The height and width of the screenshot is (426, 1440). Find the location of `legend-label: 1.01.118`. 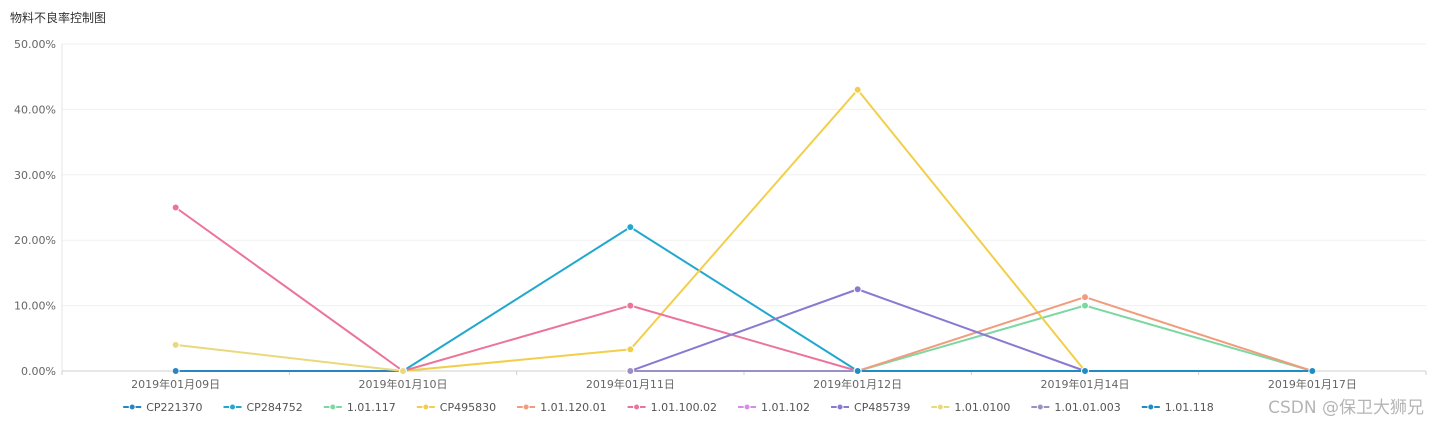

legend-label: 1.01.118 is located at coordinates (1189, 407).